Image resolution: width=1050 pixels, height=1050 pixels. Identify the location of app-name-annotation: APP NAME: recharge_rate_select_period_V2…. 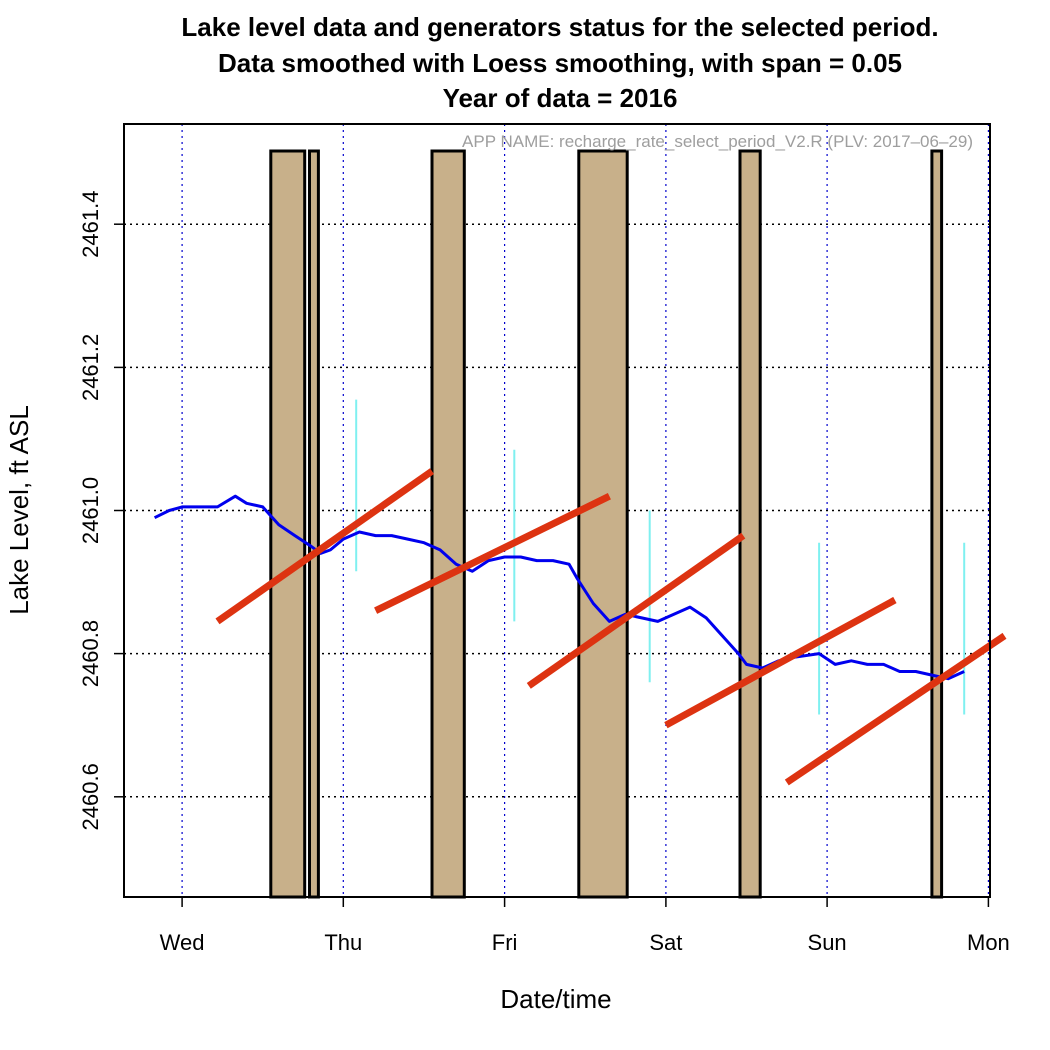
(717, 141).